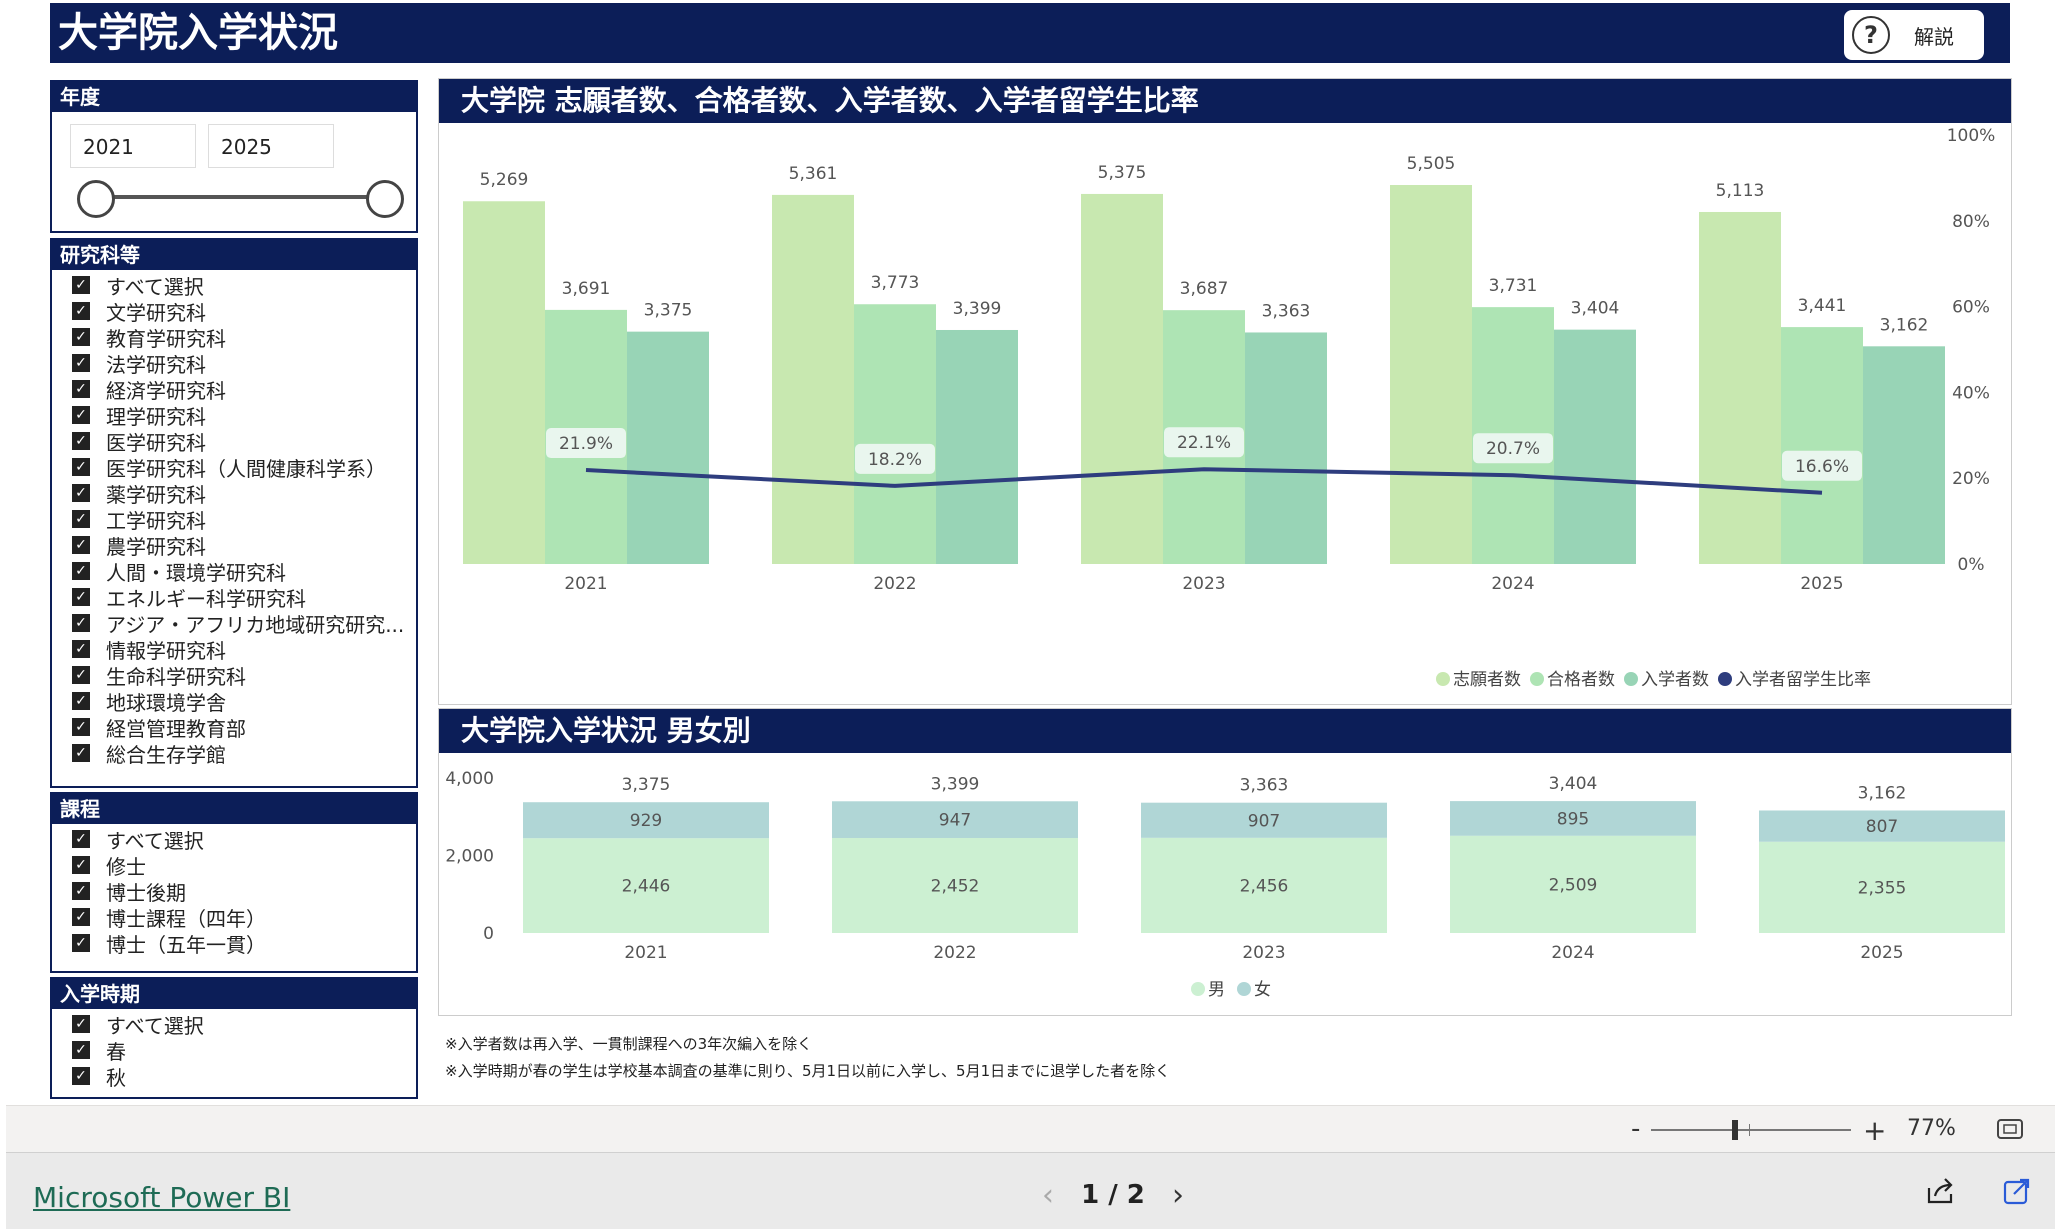 The height and width of the screenshot is (1229, 2055). Describe the element at coordinates (234, 255) in the screenshot. I see `department-slicer-title: 研究科等` at that location.